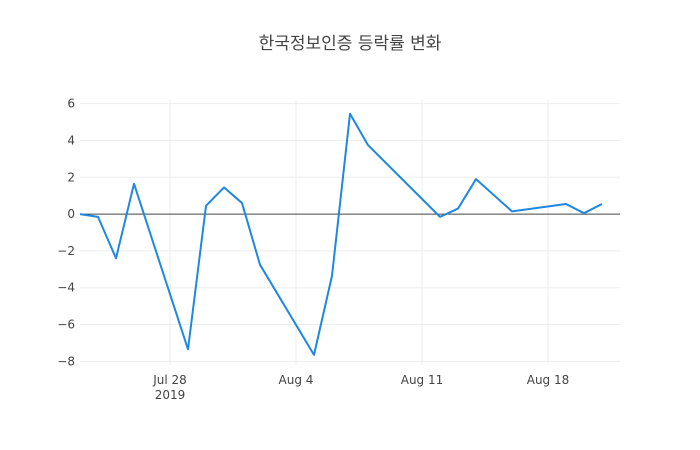 Image resolution: width=700 pixels, height=450 pixels. What do you see at coordinates (71, 104) in the screenshot?
I see `y-tick-label: 6` at bounding box center [71, 104].